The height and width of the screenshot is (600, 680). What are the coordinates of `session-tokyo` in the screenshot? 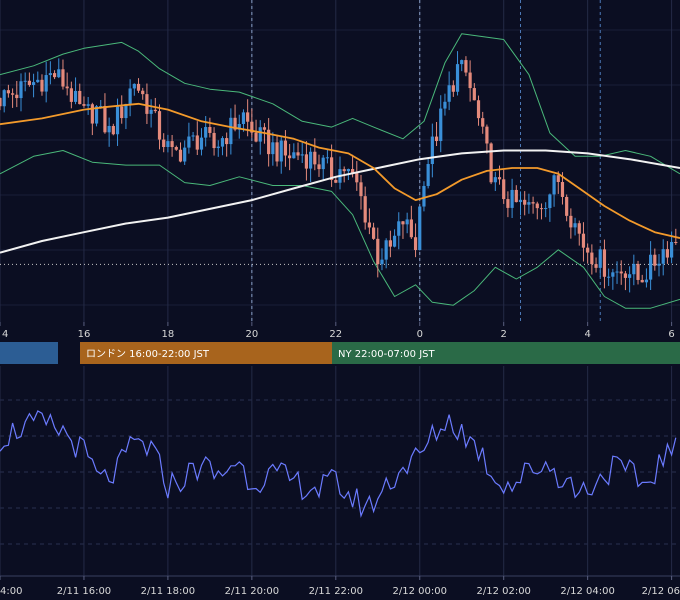 It's located at (29, 353).